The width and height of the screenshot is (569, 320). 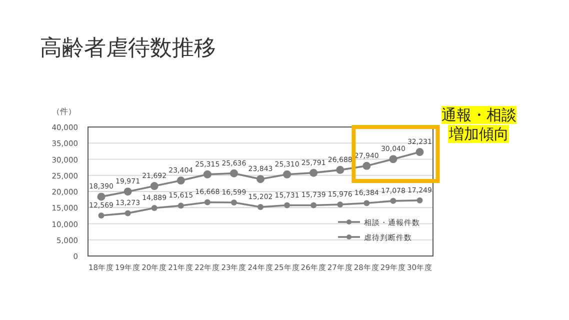 What do you see at coordinates (479, 115) in the screenshot?
I see `text: 通報・相談` at bounding box center [479, 115].